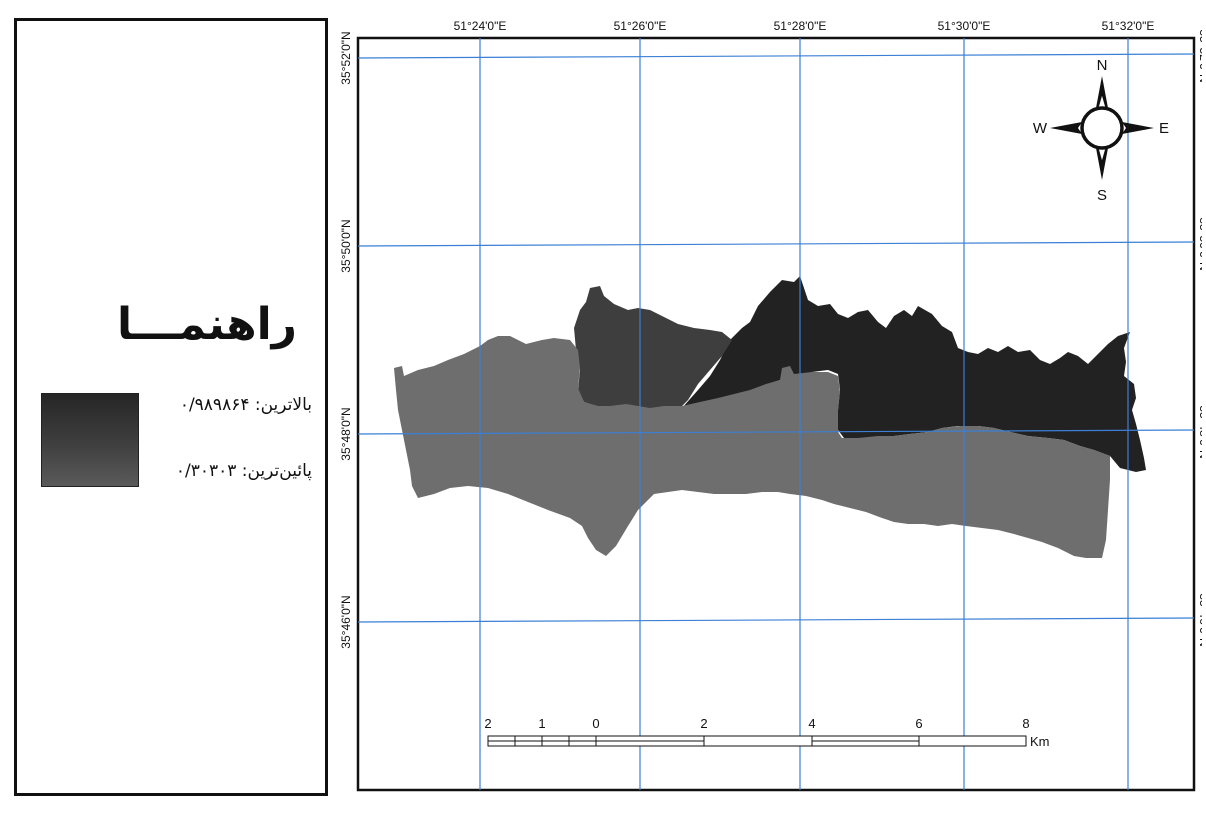 The width and height of the screenshot is (1206, 814). What do you see at coordinates (964, 799) in the screenshot?
I see `lon-label-bottom-4: 51°30'0"E` at bounding box center [964, 799].